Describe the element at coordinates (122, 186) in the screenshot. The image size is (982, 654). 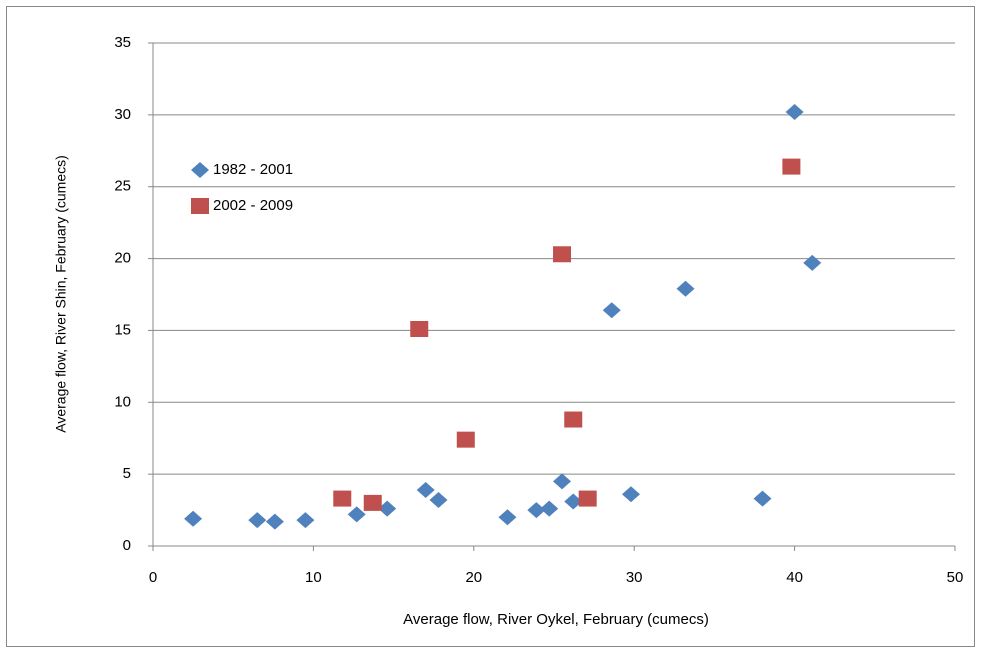
I see `y-tick-label: 25` at that location.